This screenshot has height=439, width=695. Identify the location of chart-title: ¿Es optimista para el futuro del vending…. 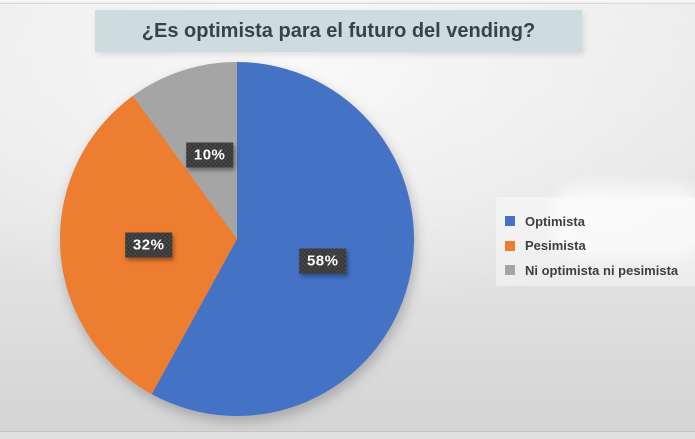
(338, 30).